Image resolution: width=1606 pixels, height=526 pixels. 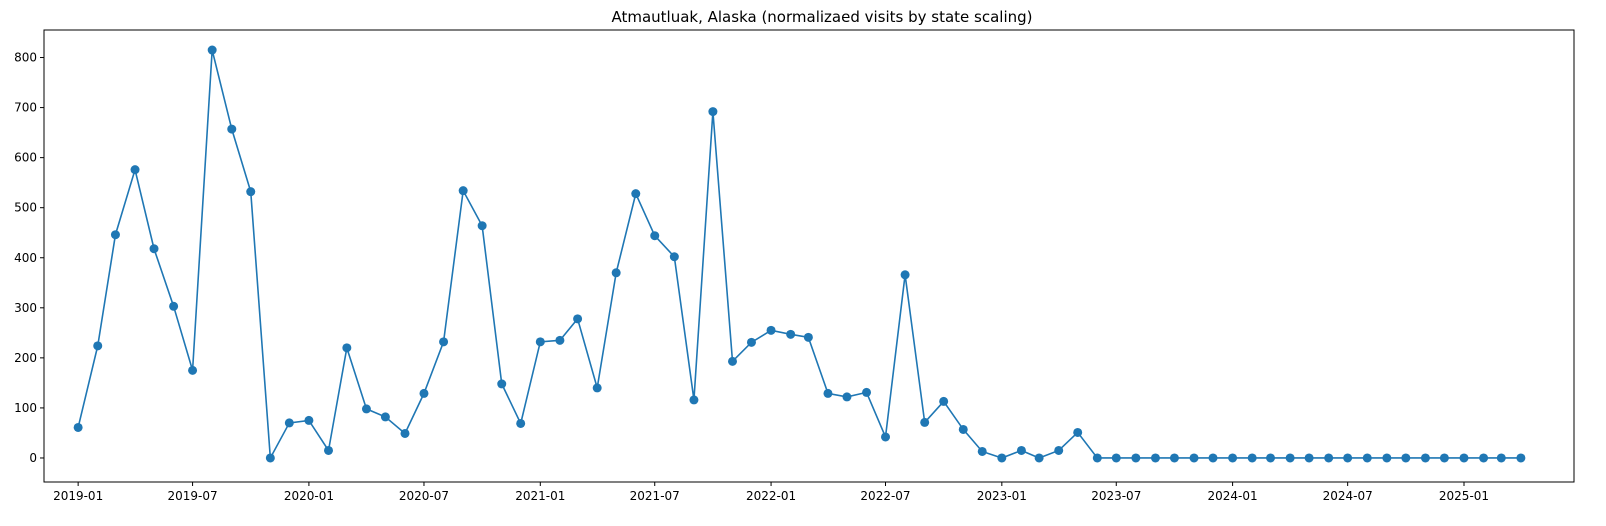 I want to click on y-tick-label: 200, so click(x=25, y=358).